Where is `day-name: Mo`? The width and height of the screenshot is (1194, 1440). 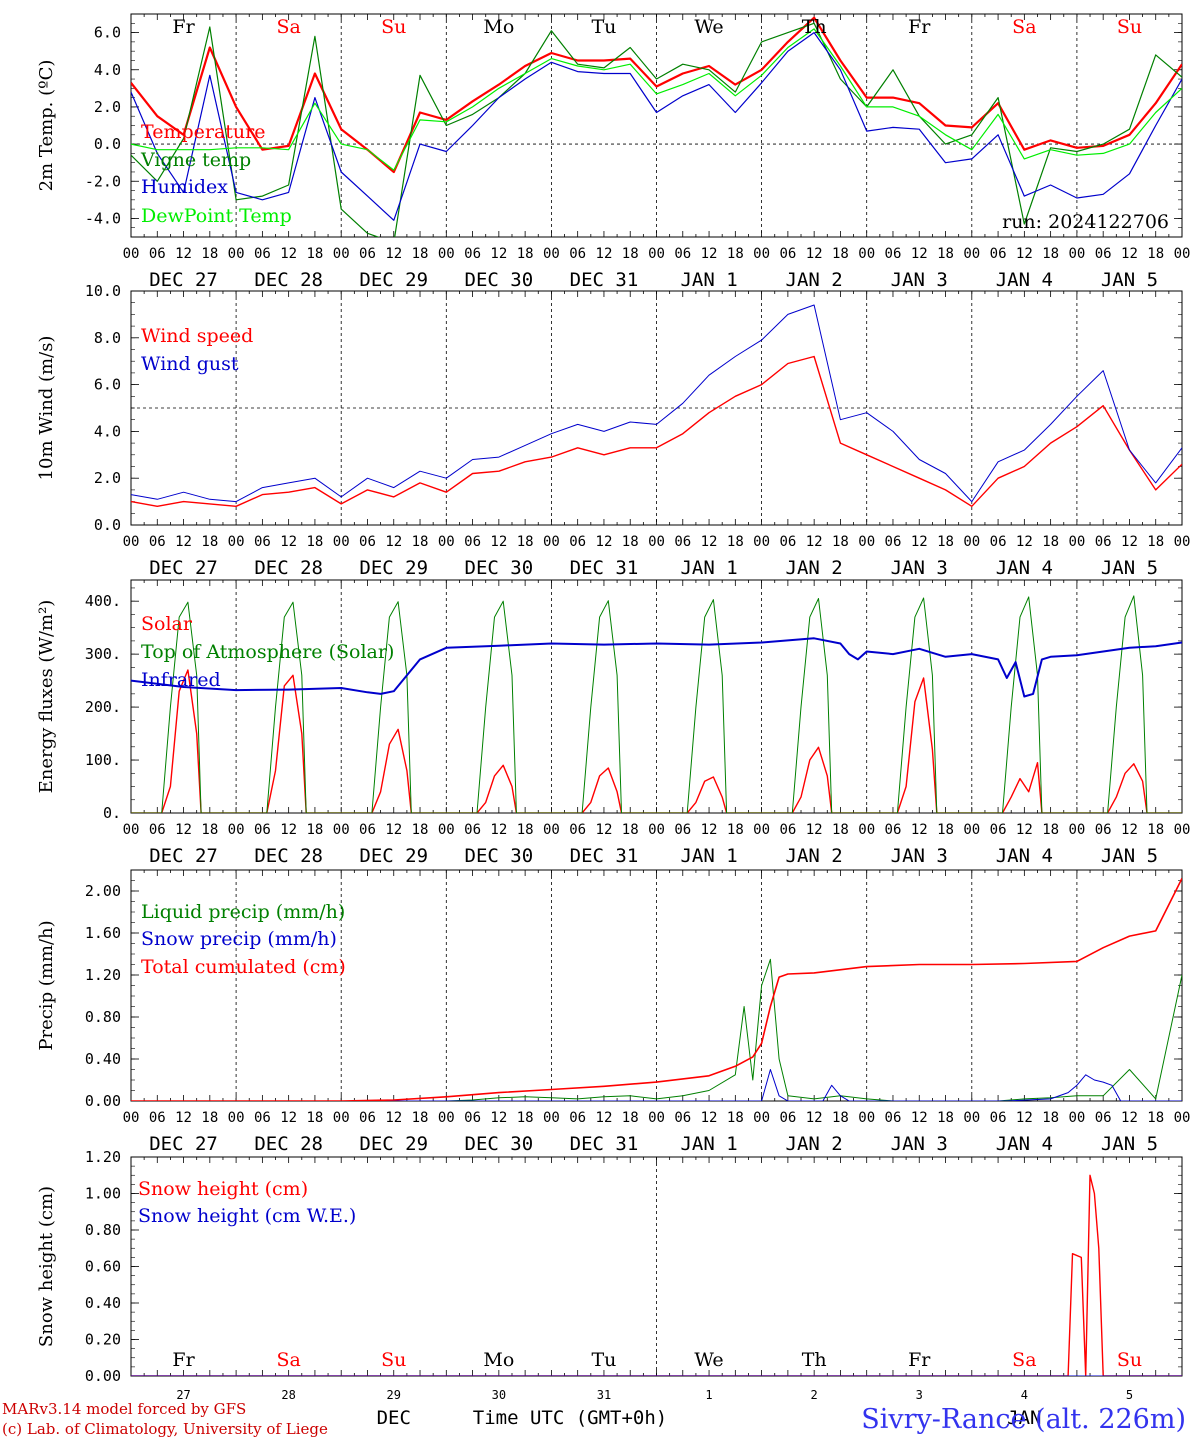
day-name: Mo is located at coordinates (498, 27).